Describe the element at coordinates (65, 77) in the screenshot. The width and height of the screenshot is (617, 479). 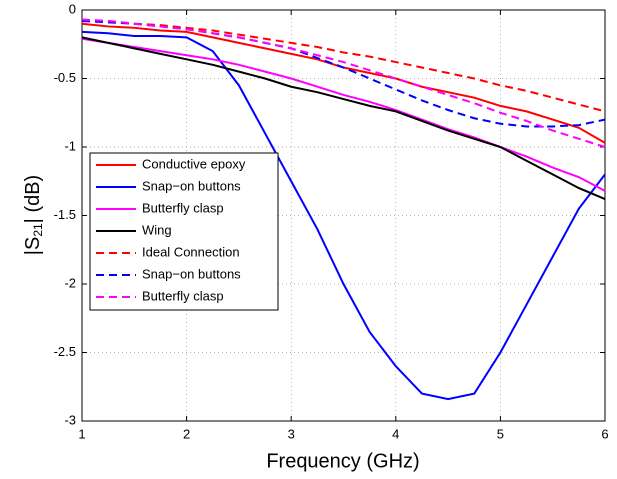
I see `y-tick-label: -0.5` at that location.